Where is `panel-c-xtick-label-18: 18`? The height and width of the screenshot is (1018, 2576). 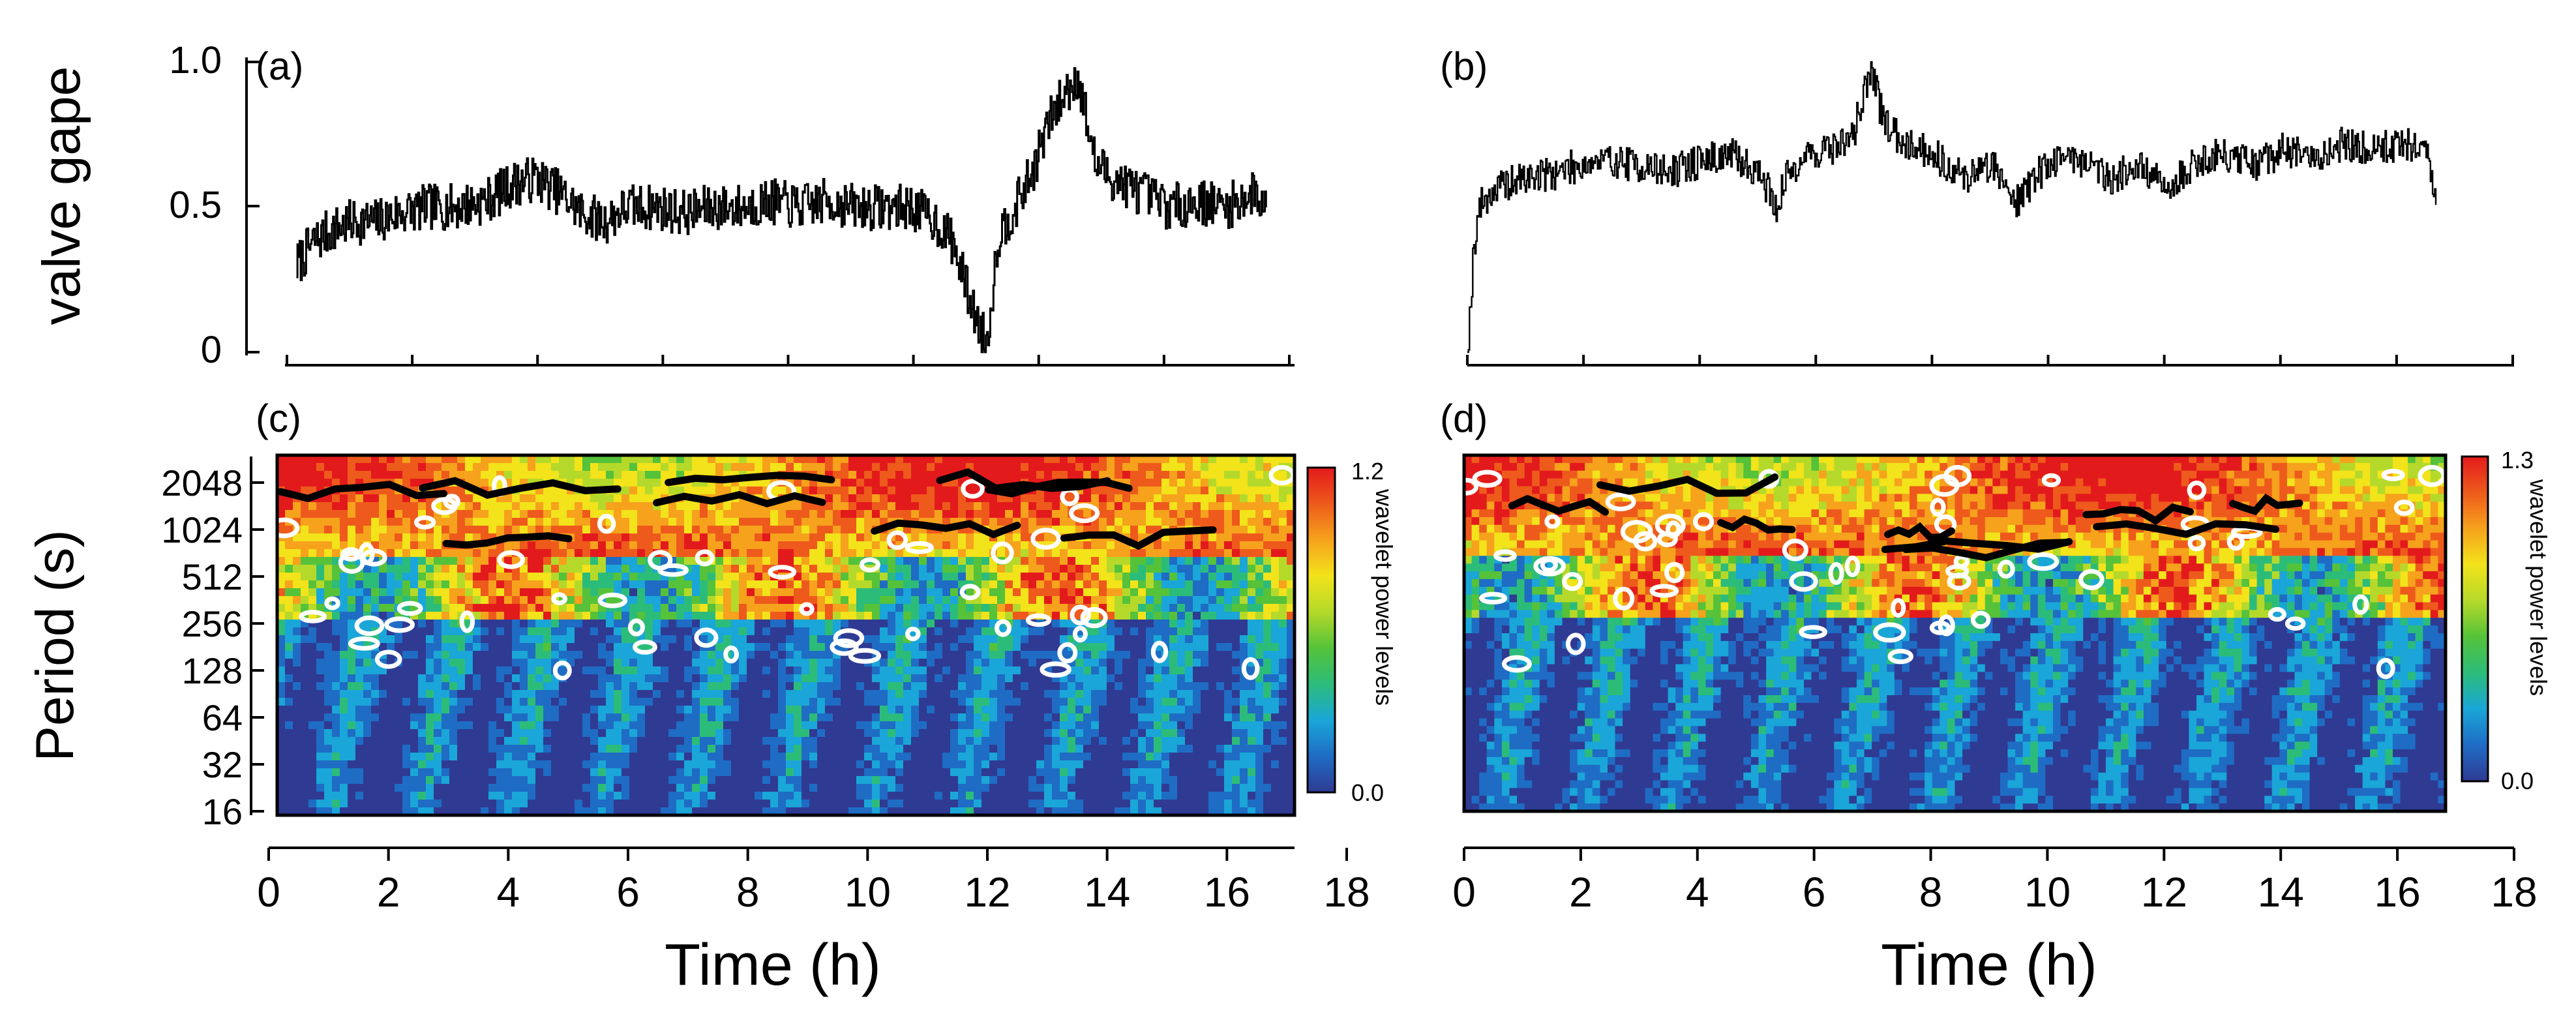
panel-c-xtick-label-18: 18 is located at coordinates (1346, 892).